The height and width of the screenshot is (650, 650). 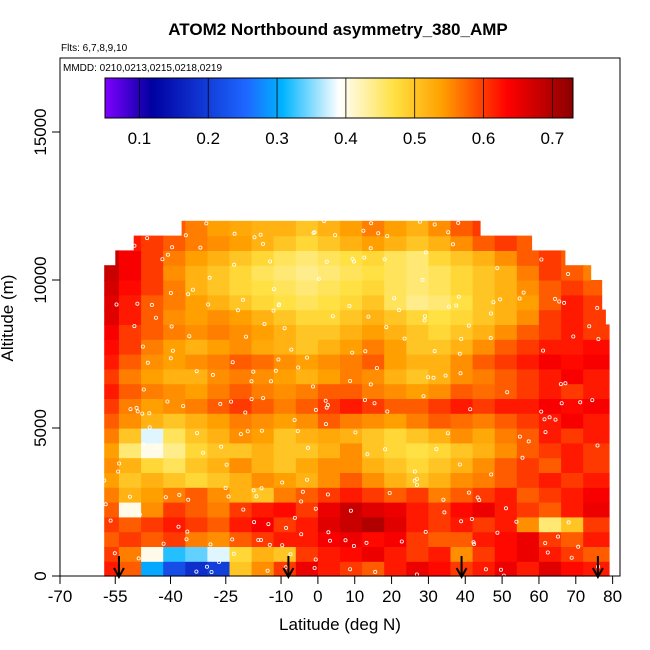 What do you see at coordinates (8, 318) in the screenshot?
I see `y-axis-label: Altitude (m)` at bounding box center [8, 318].